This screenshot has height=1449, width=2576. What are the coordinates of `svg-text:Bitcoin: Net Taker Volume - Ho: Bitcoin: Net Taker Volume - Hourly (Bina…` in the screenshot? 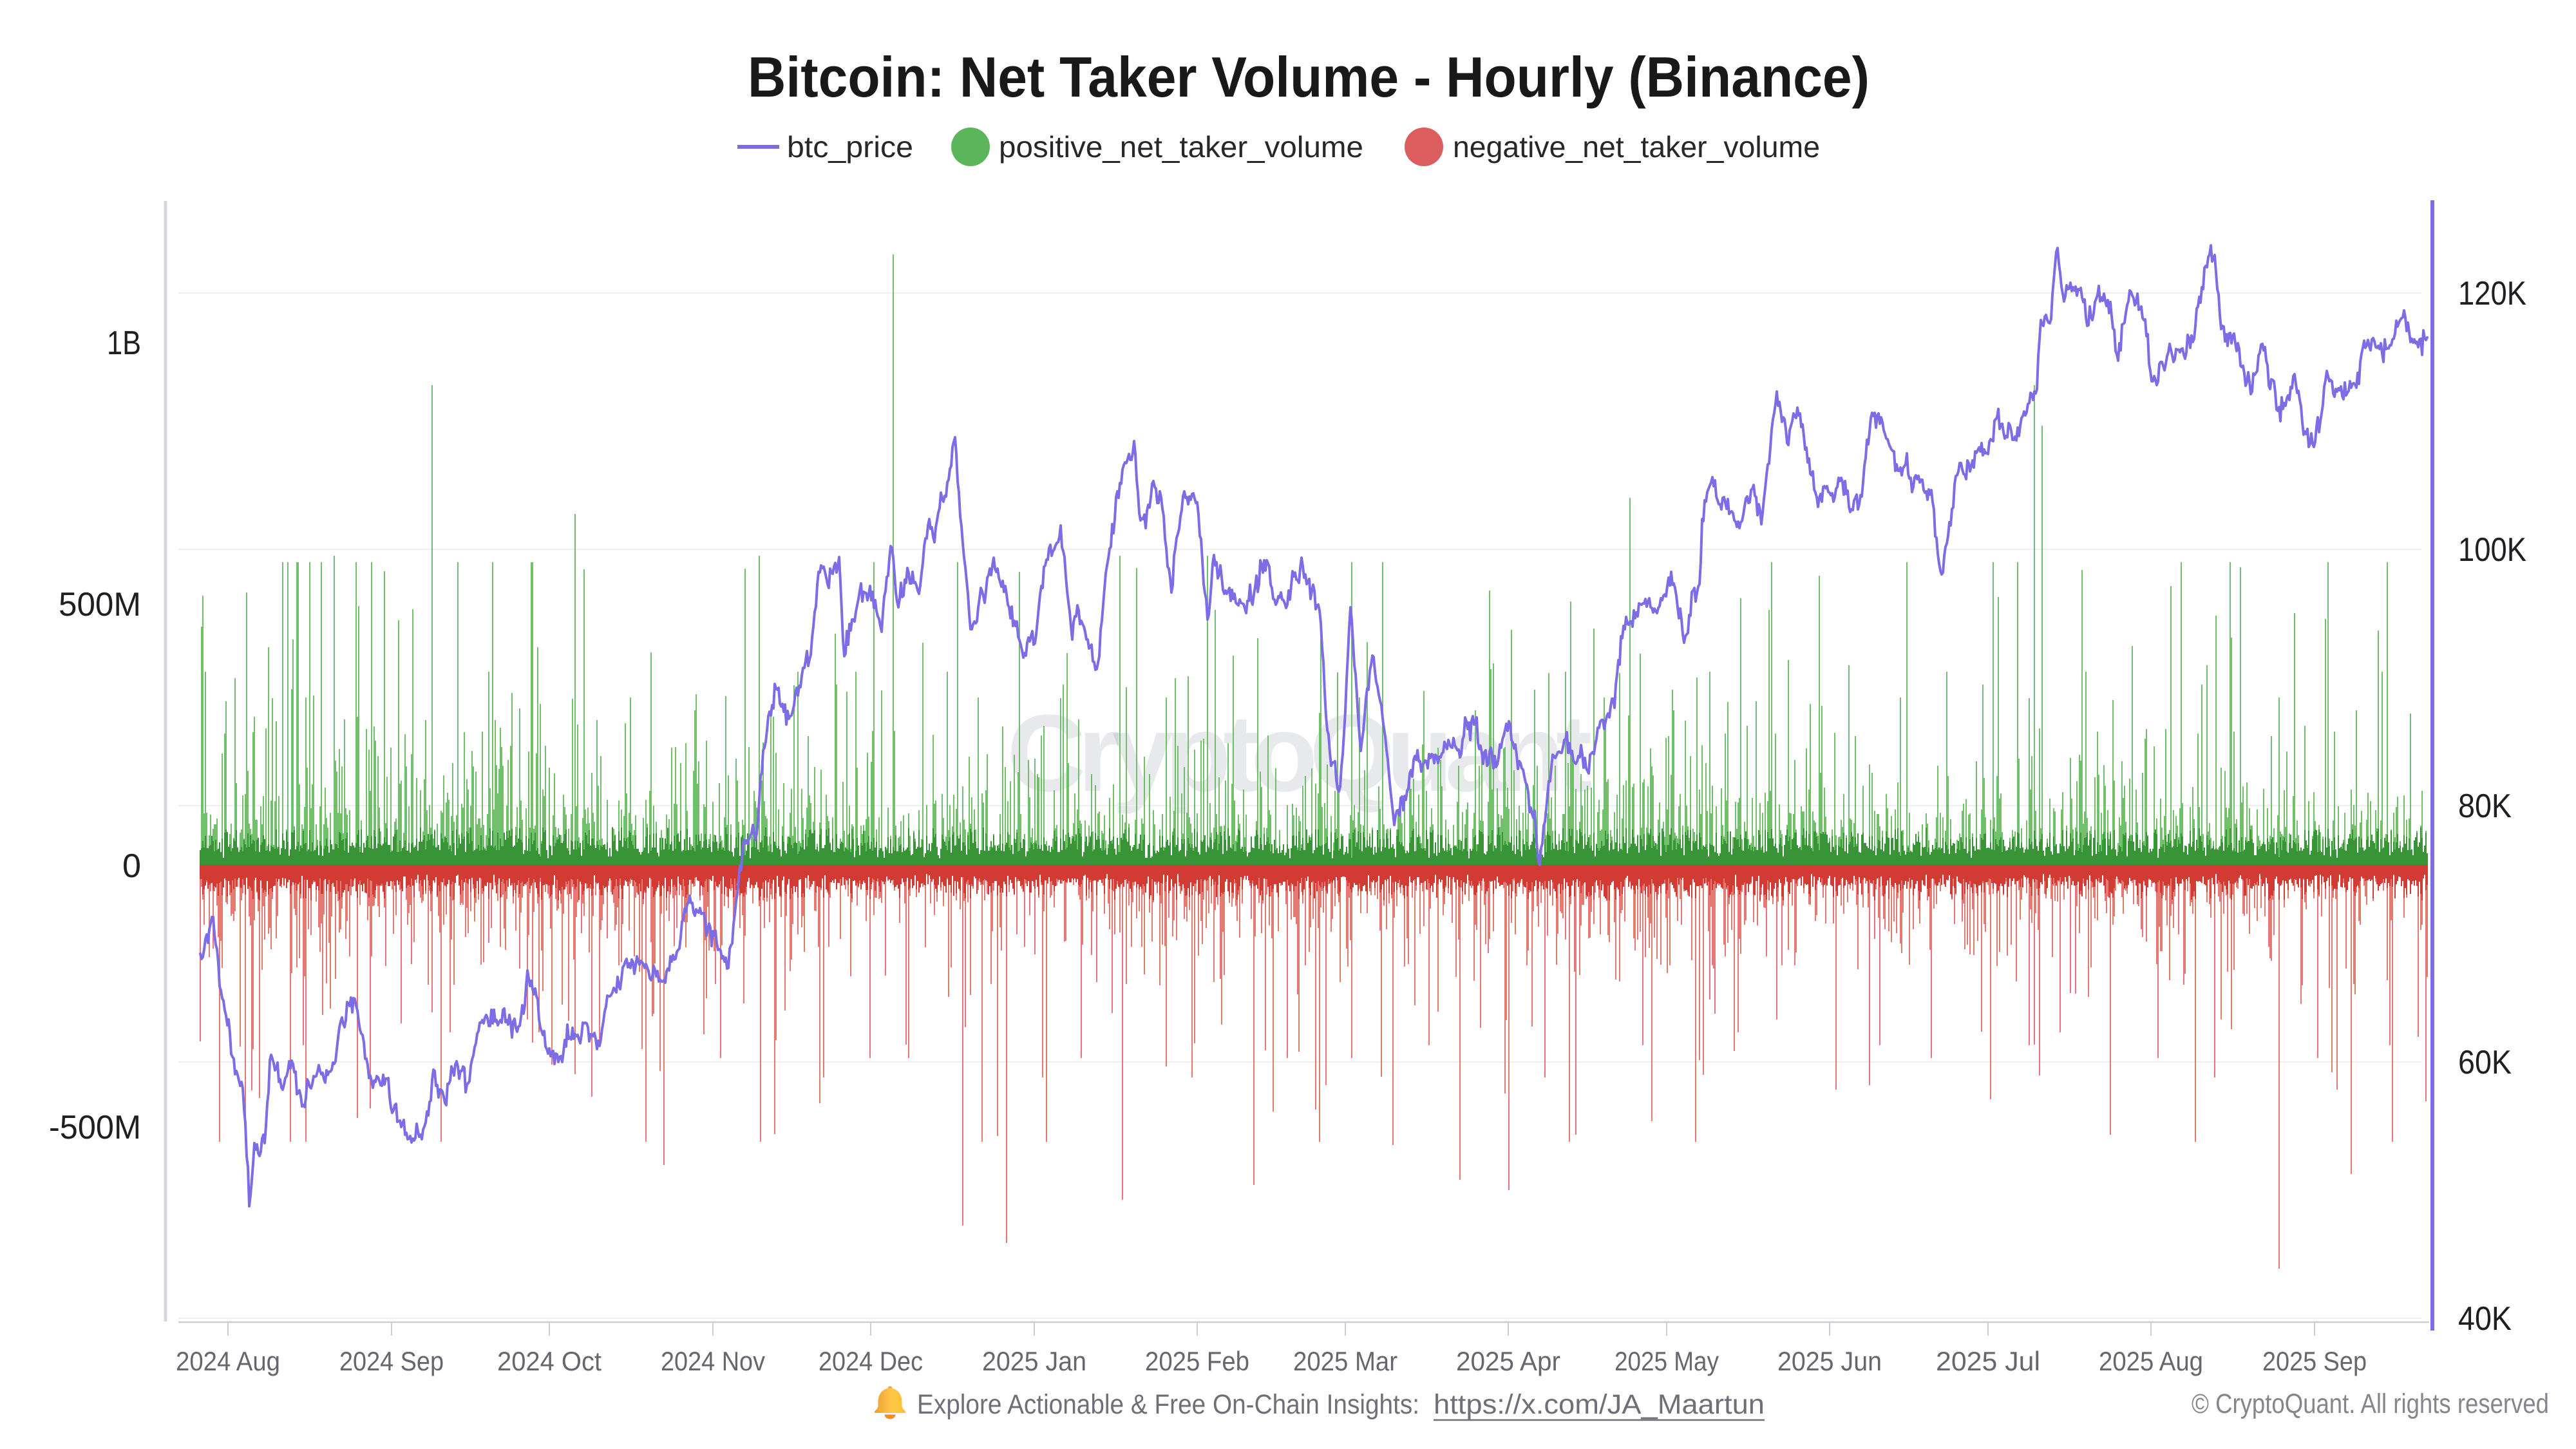 It's located at (1309, 77).